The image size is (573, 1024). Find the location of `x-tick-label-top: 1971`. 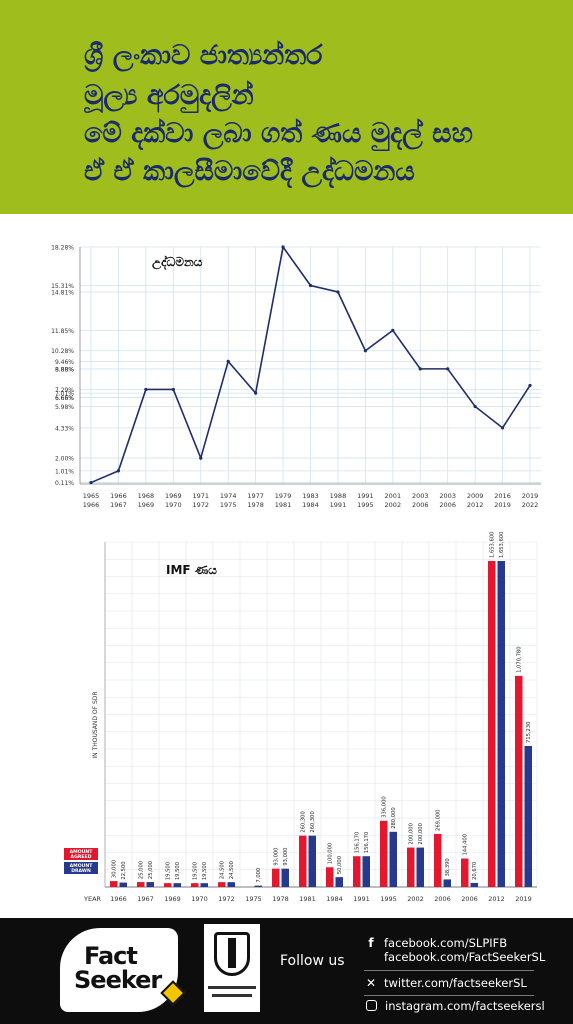

x-tick-label-top: 1971 is located at coordinates (200, 496).